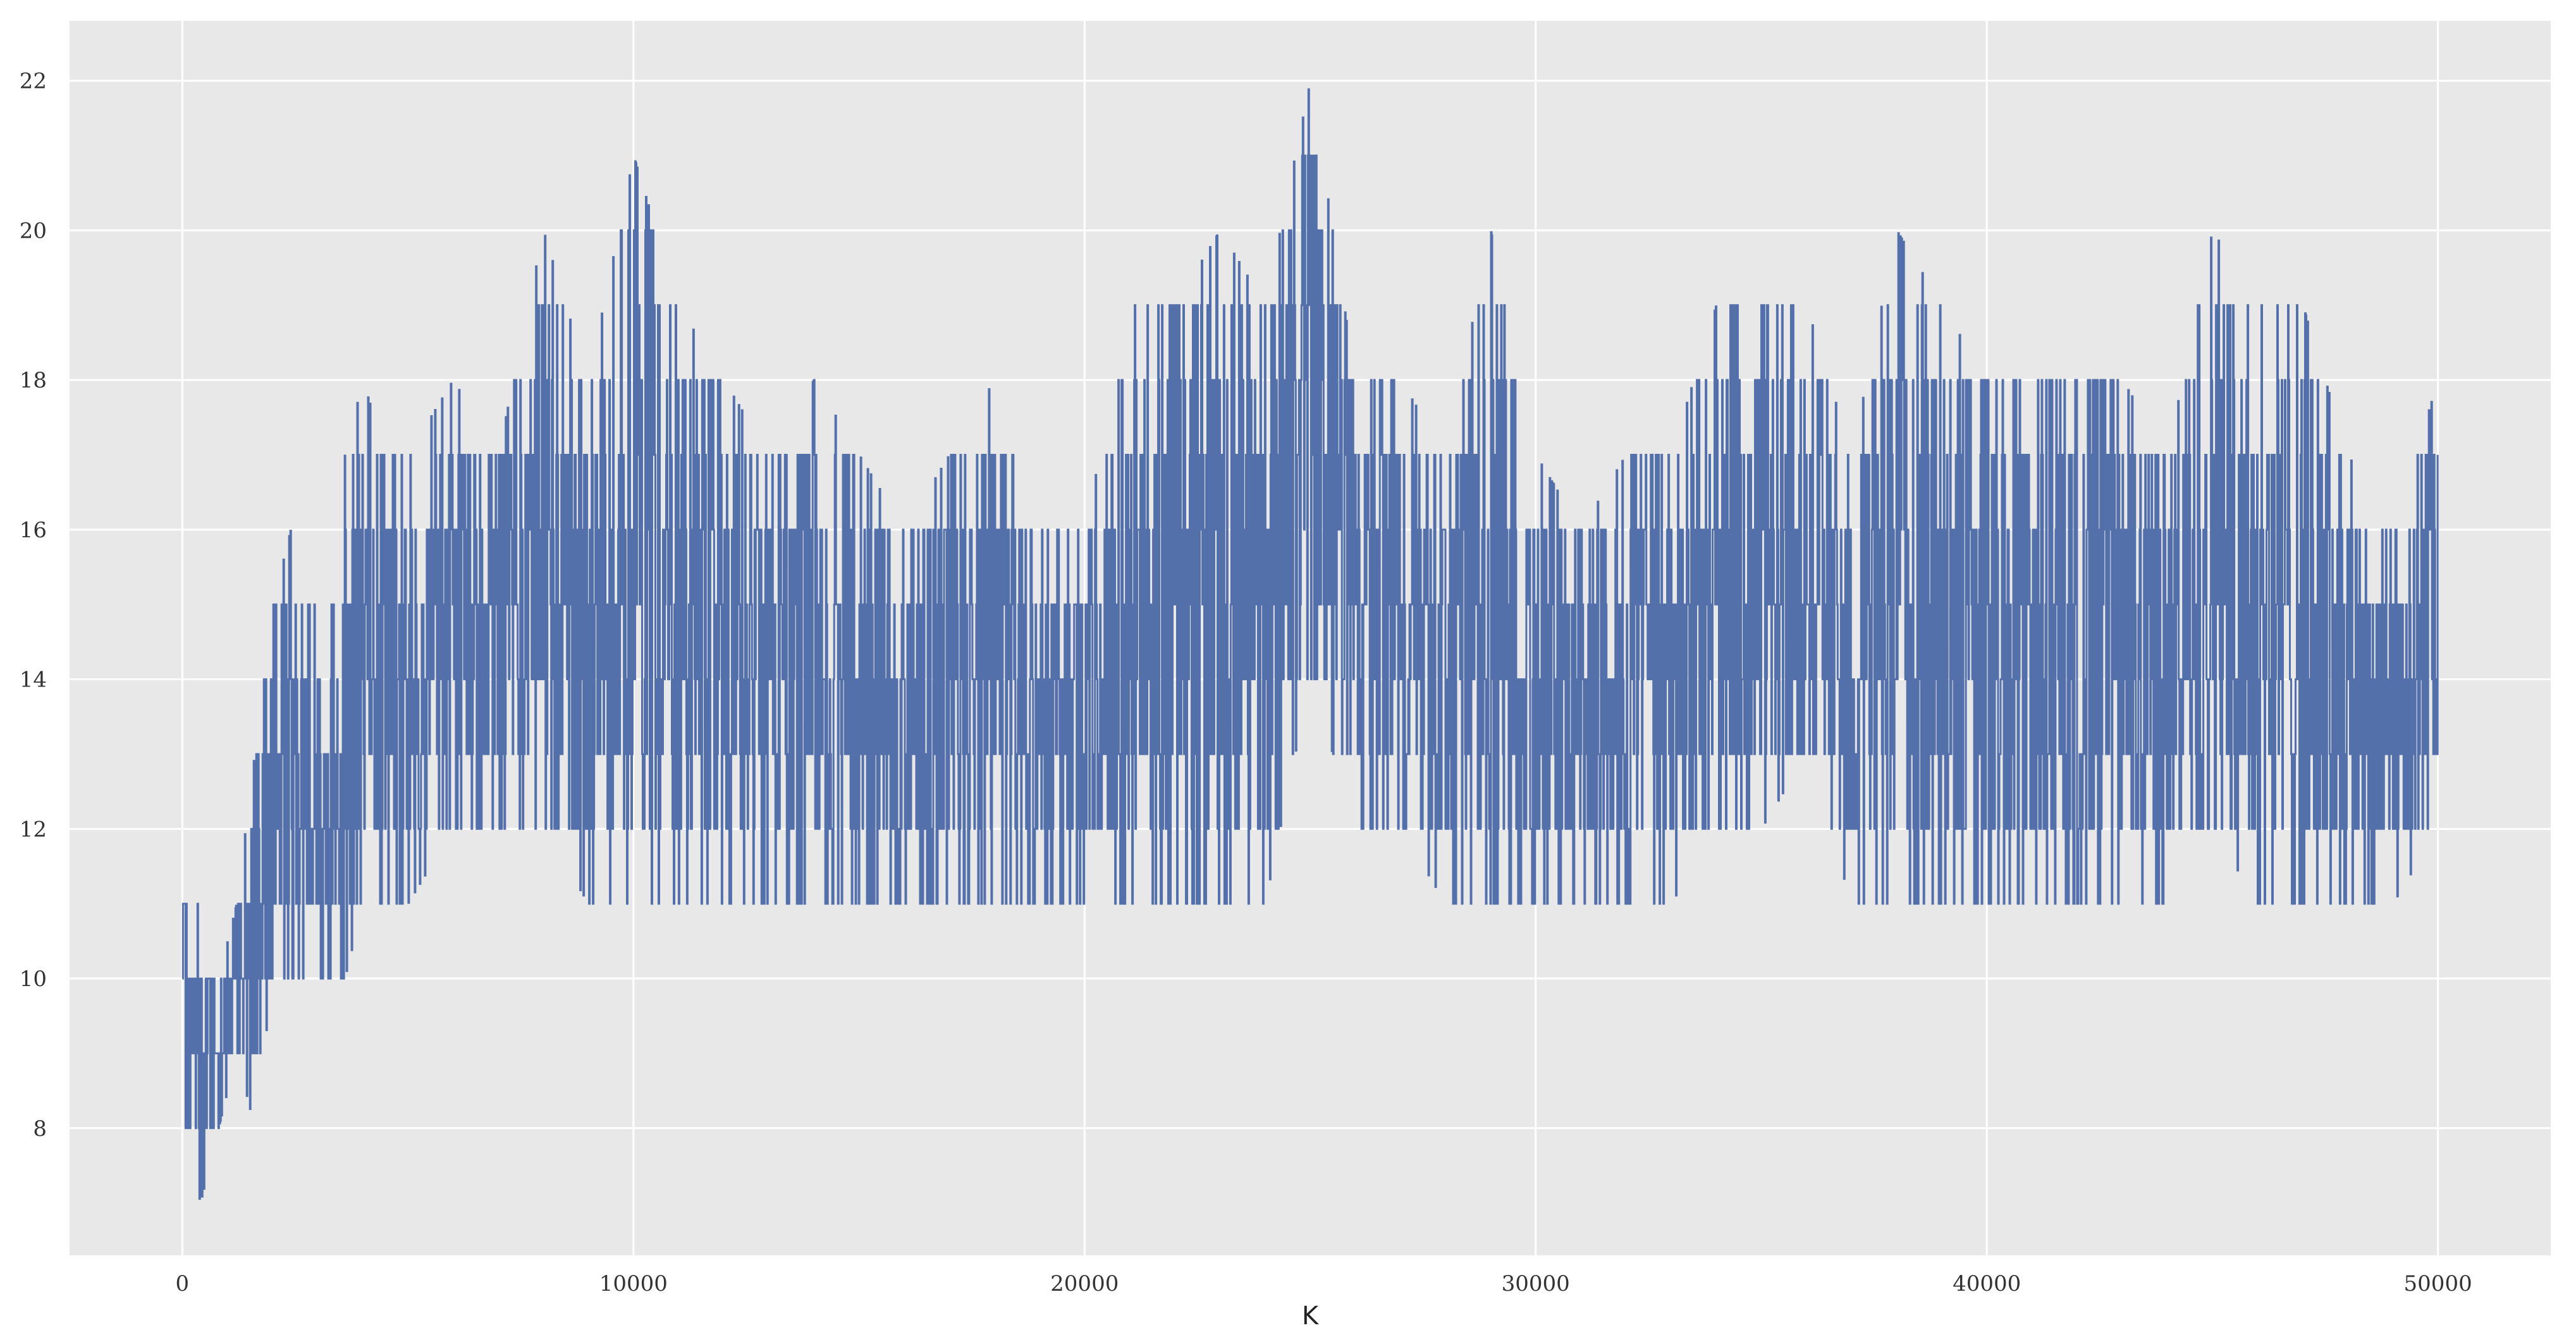 The height and width of the screenshot is (1335, 2576). What do you see at coordinates (1987, 1283) in the screenshot?
I see `x-tick-label: 40000` at bounding box center [1987, 1283].